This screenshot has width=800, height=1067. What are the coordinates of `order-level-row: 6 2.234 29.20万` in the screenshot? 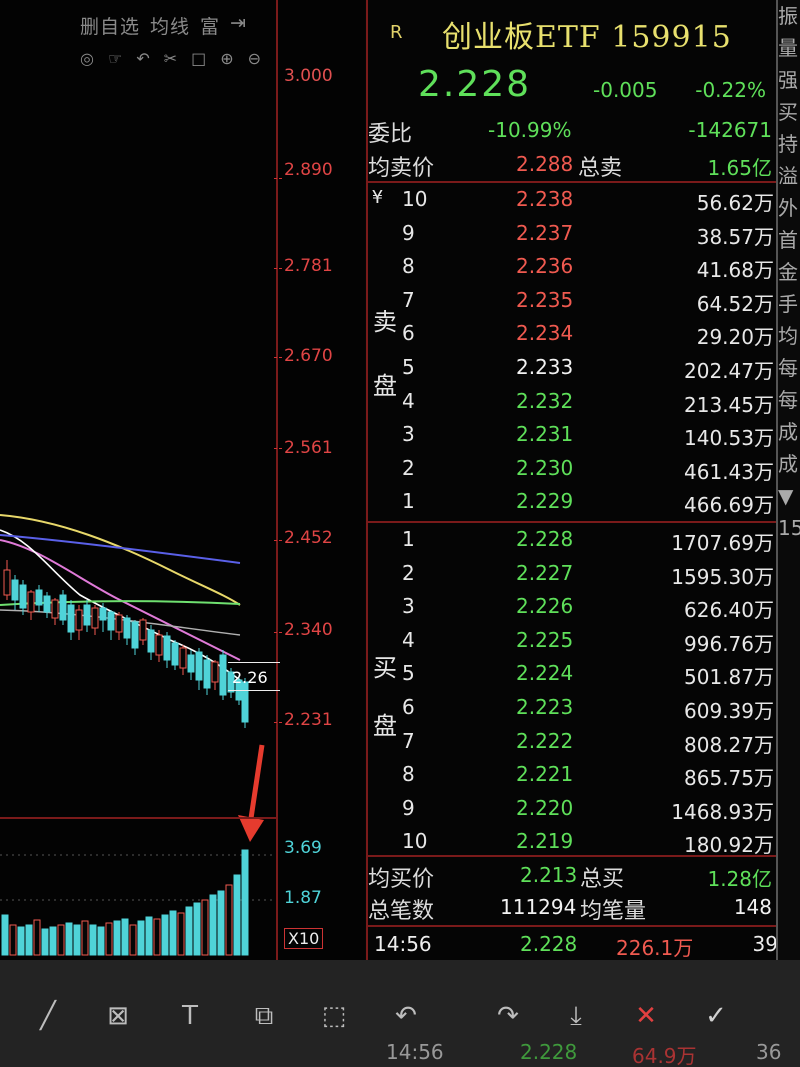 It's located at (573, 334).